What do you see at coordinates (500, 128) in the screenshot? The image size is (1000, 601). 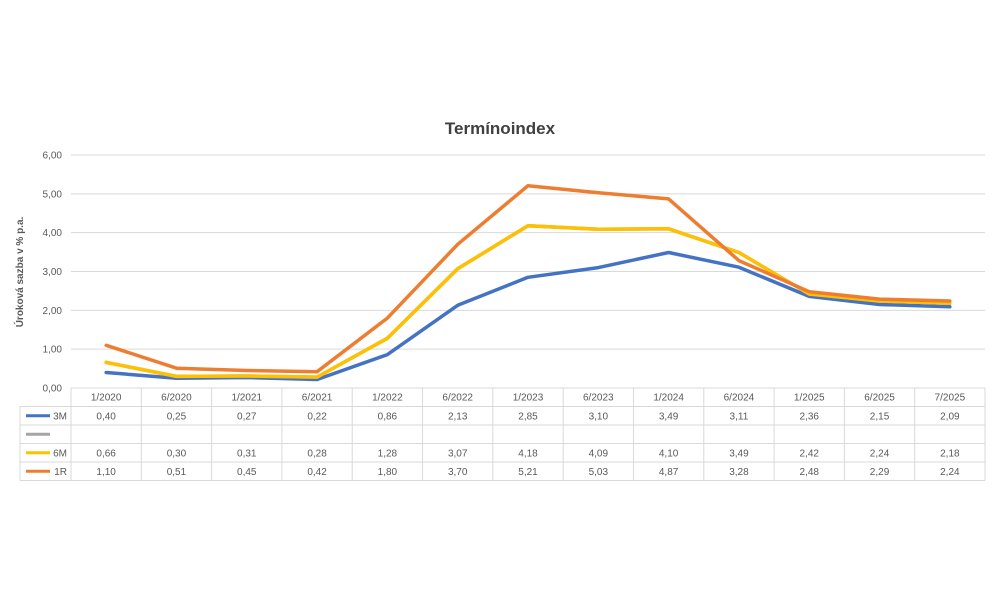 I see `chart-title: Termínoindex` at bounding box center [500, 128].